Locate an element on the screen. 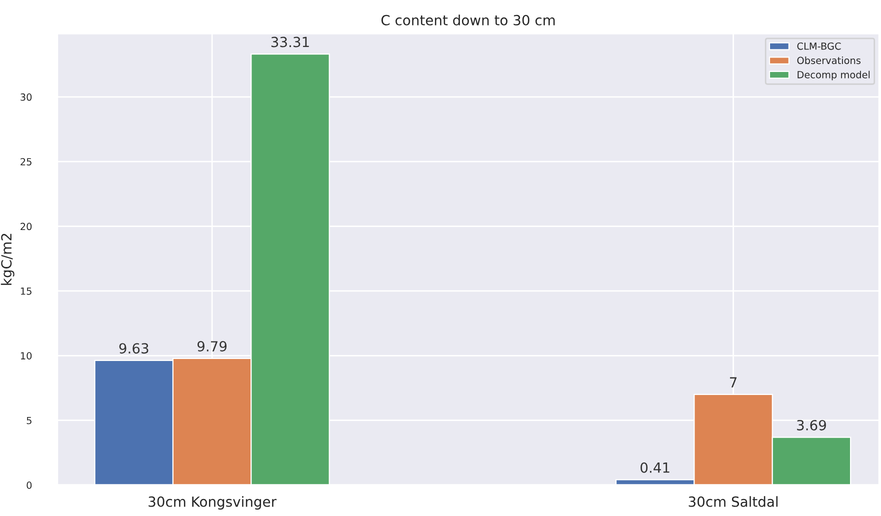 This screenshot has width=881, height=516. y-tick-label: 15 is located at coordinates (26, 291).